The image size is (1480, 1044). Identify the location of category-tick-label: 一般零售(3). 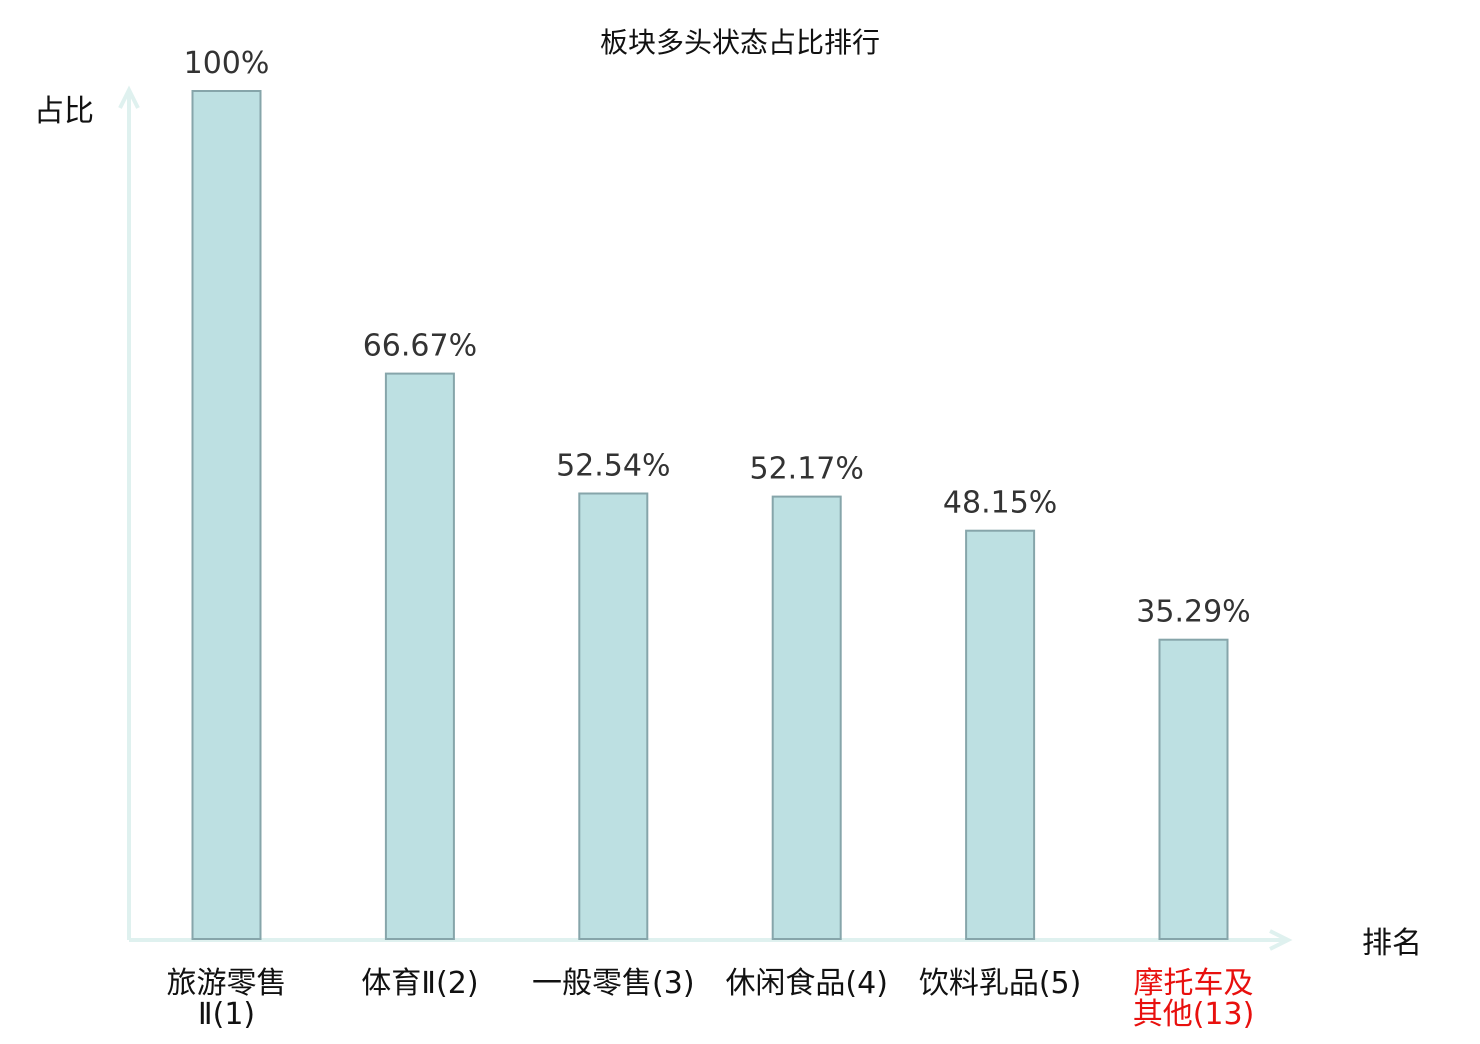
(613, 983).